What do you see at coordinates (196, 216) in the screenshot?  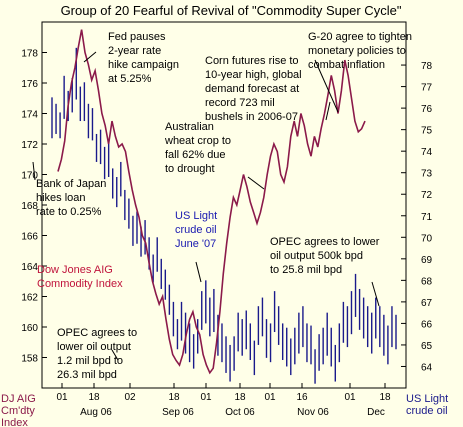 I see `oil-series-label: US Light` at bounding box center [196, 216].